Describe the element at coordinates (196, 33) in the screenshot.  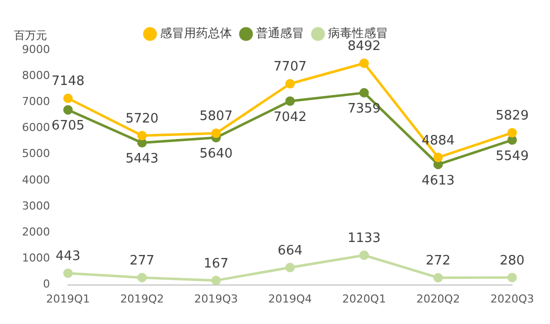
I see `legend-label: 感冒用药总体` at that location.